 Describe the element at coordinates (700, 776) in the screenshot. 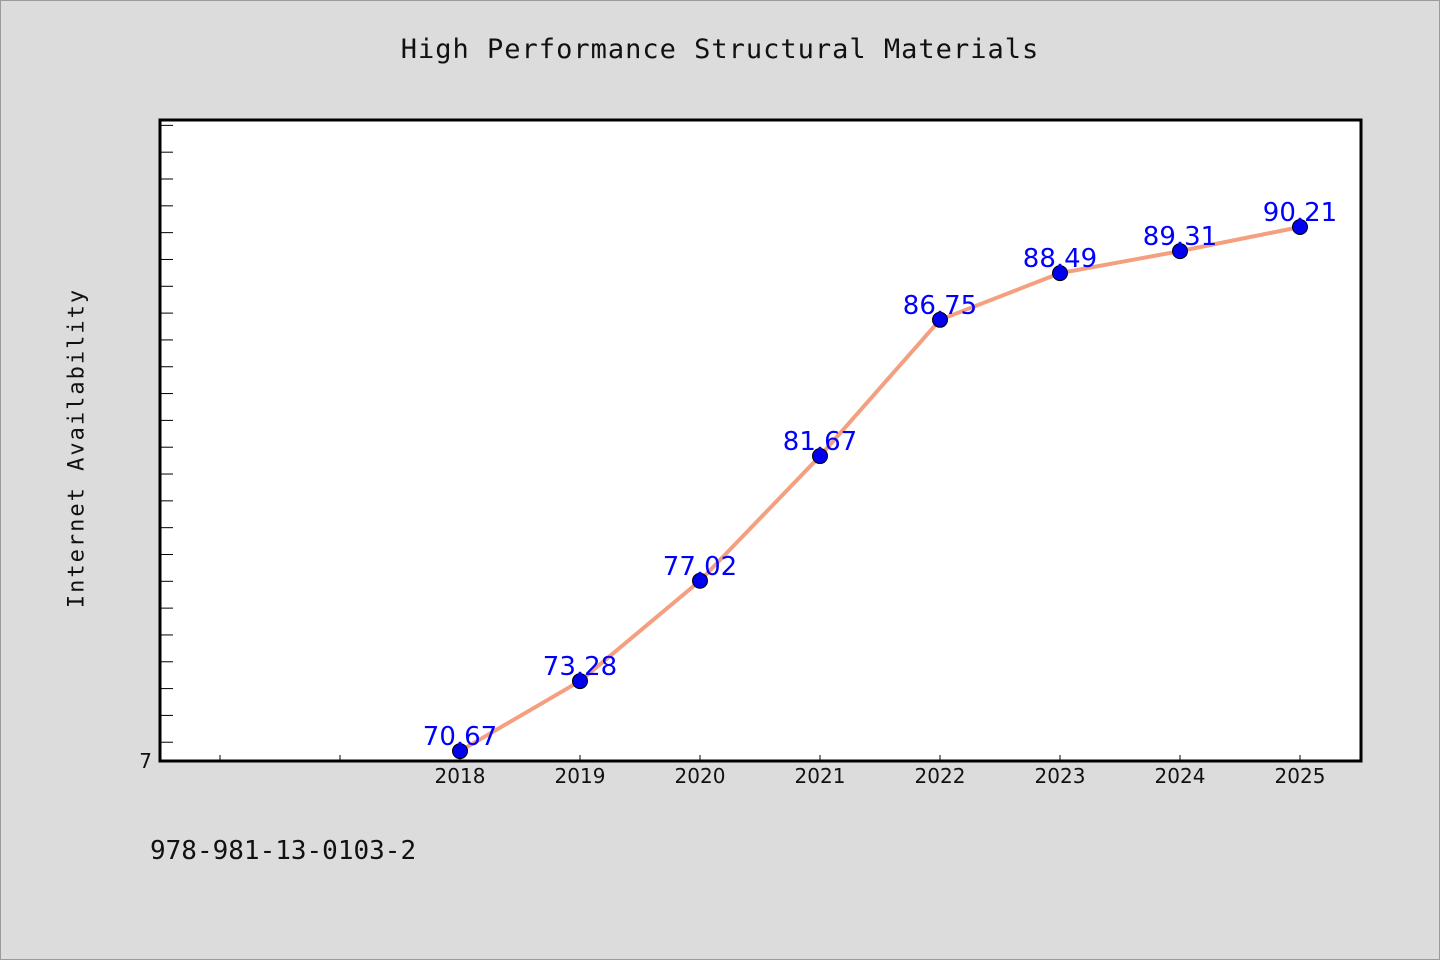

I see `x-tick-label: 2020` at that location.